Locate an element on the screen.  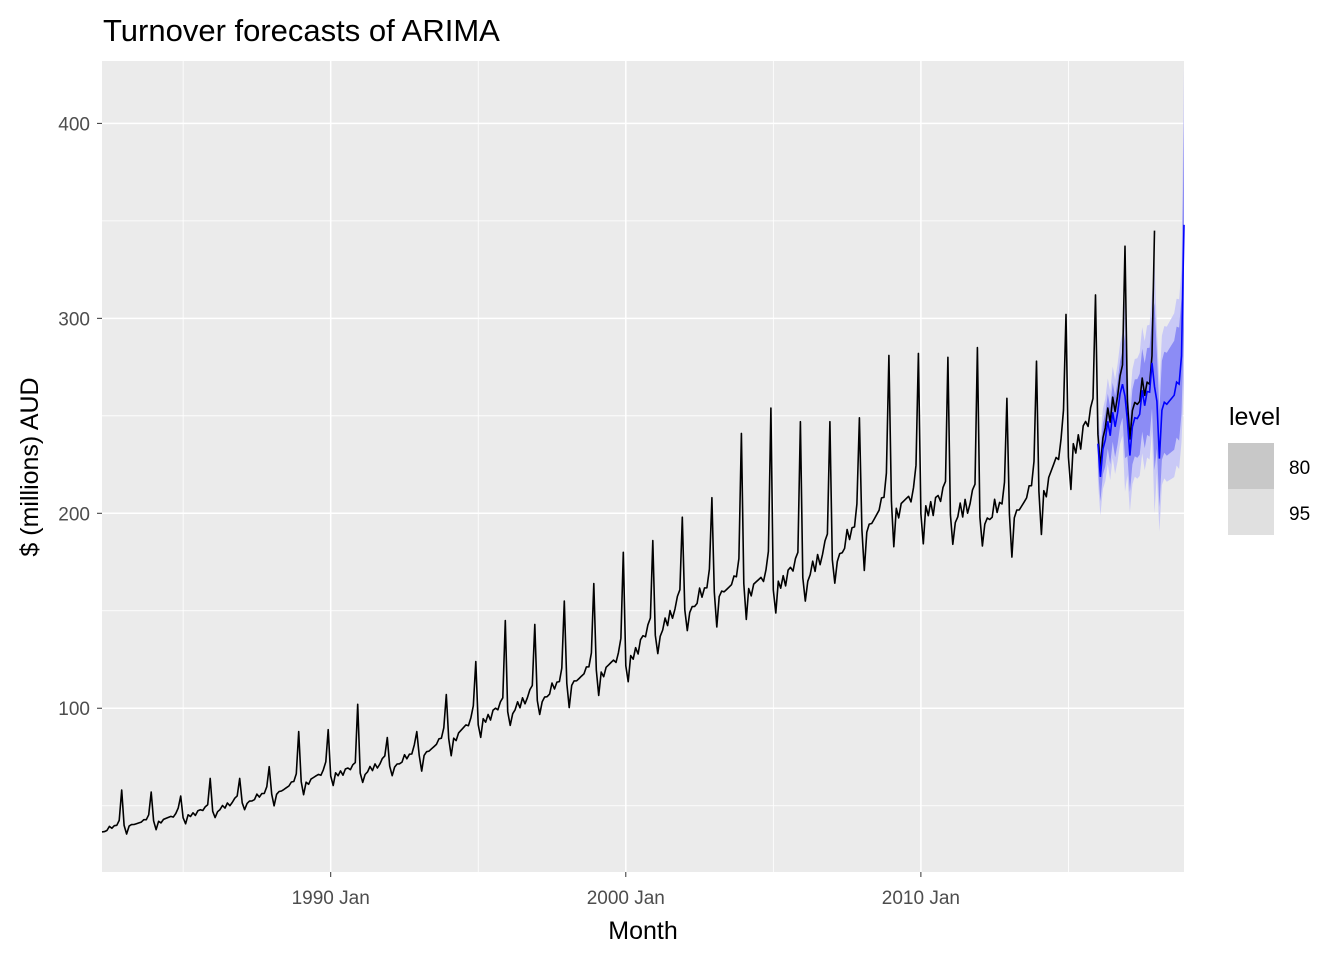
forecast-line is located at coordinates (1141, 350).